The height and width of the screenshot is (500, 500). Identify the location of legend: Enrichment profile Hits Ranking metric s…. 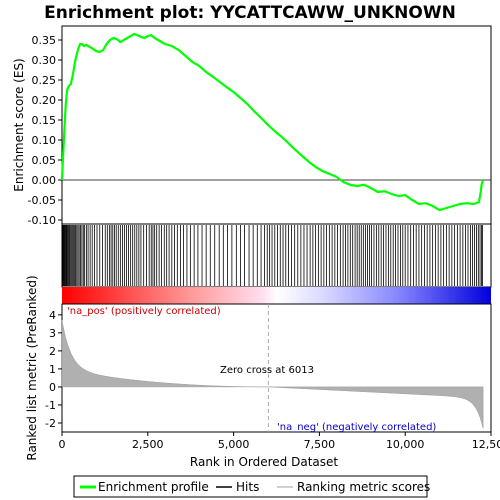
(251, 486).